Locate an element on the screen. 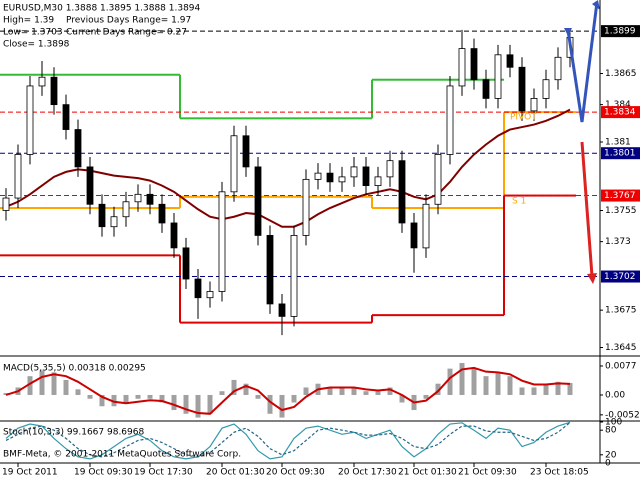 The image size is (640, 480). info-text: High= 1.39 is located at coordinates (28, 21).